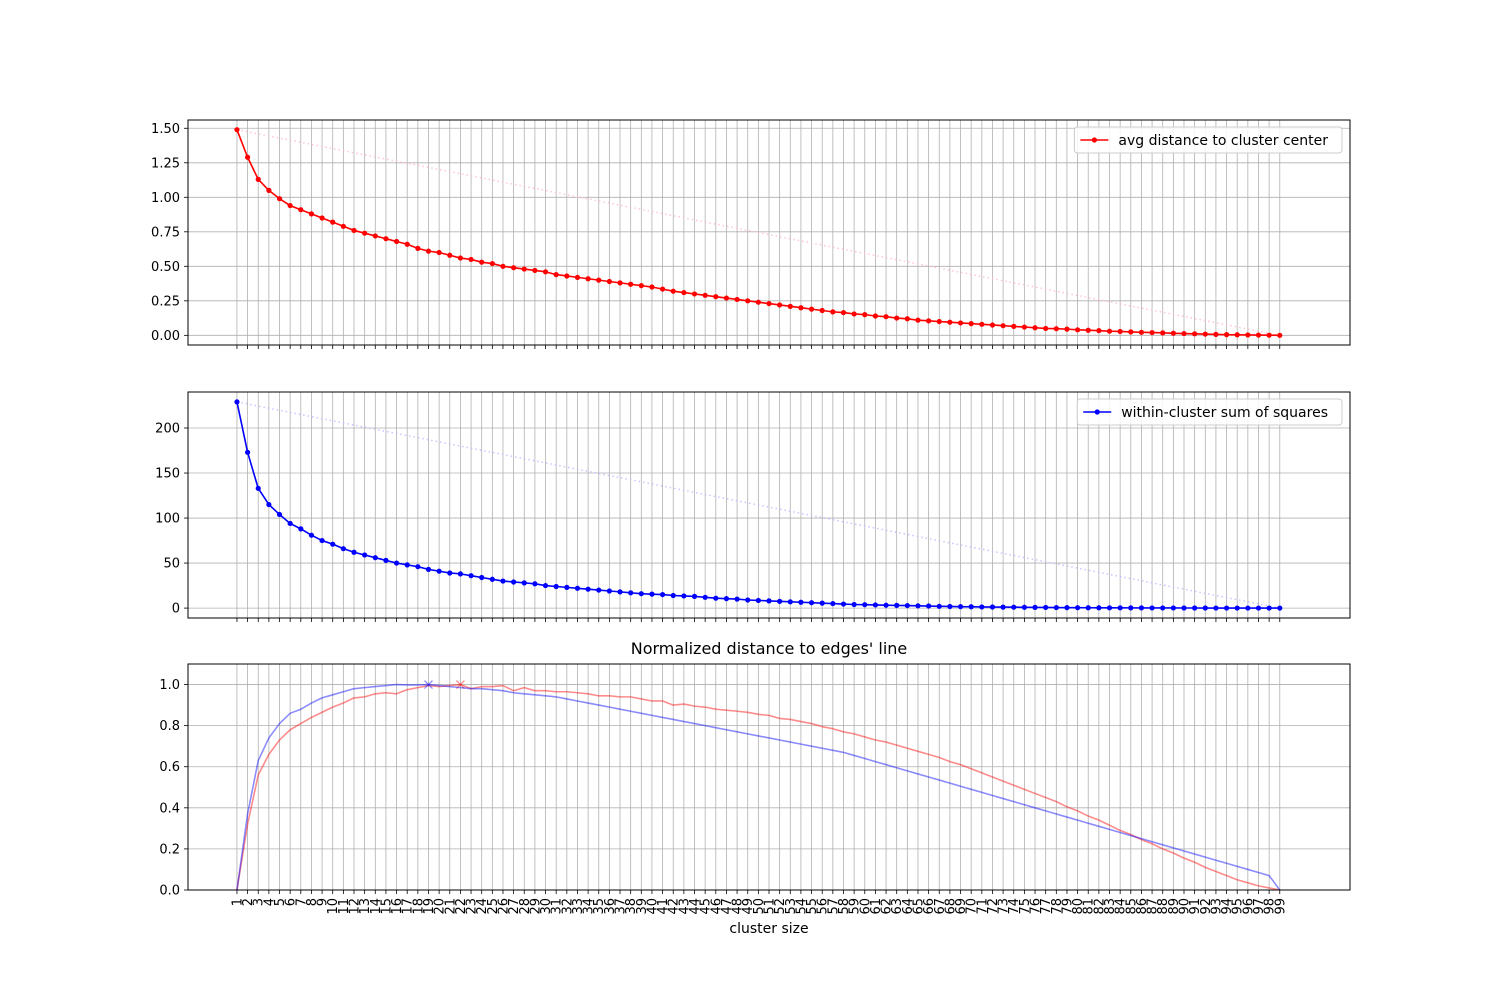  What do you see at coordinates (1206, 906) in the screenshot?
I see `x-tick-label: 92` at bounding box center [1206, 906].